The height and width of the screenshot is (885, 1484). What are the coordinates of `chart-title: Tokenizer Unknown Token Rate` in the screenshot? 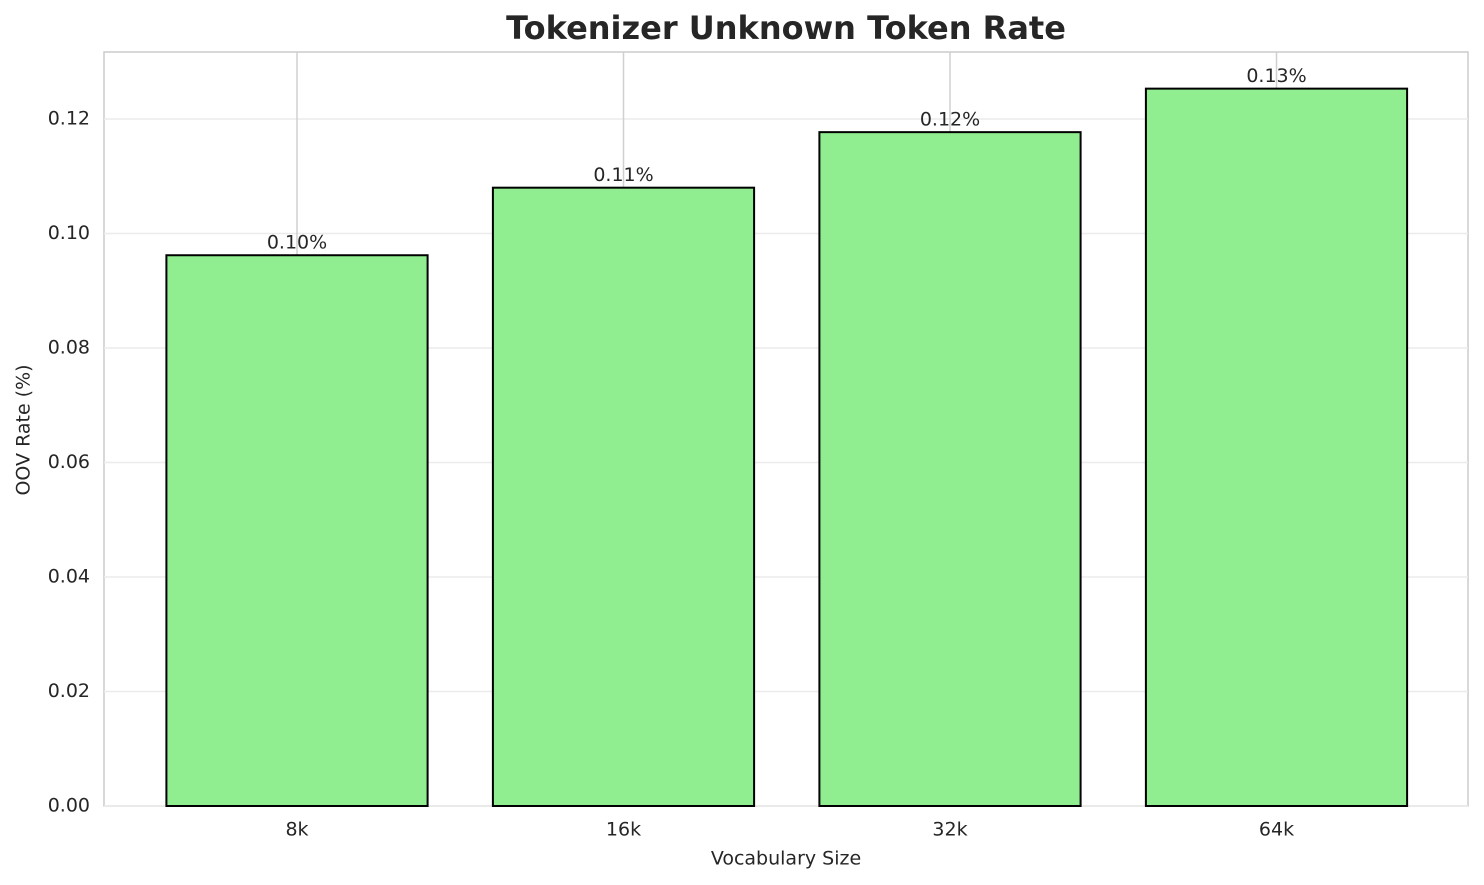 It's located at (786, 28).